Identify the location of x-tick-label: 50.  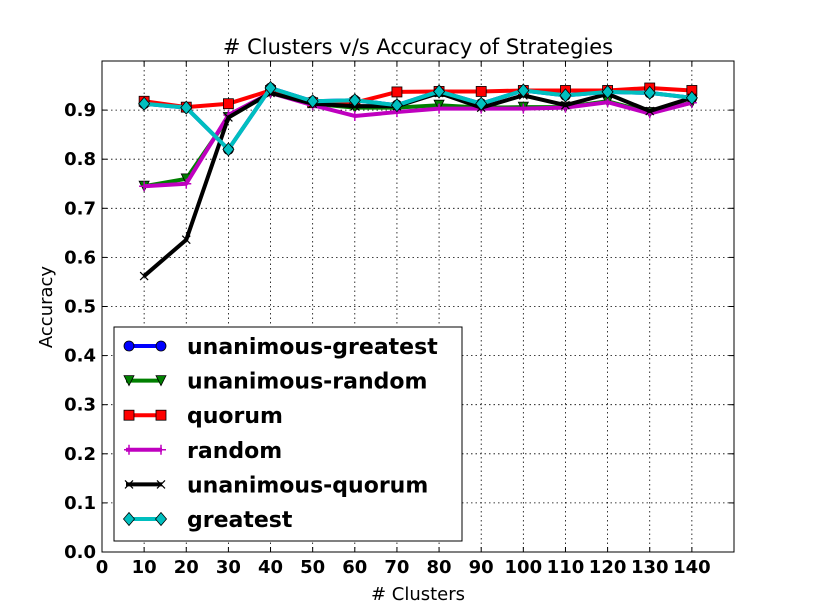
(312, 567).